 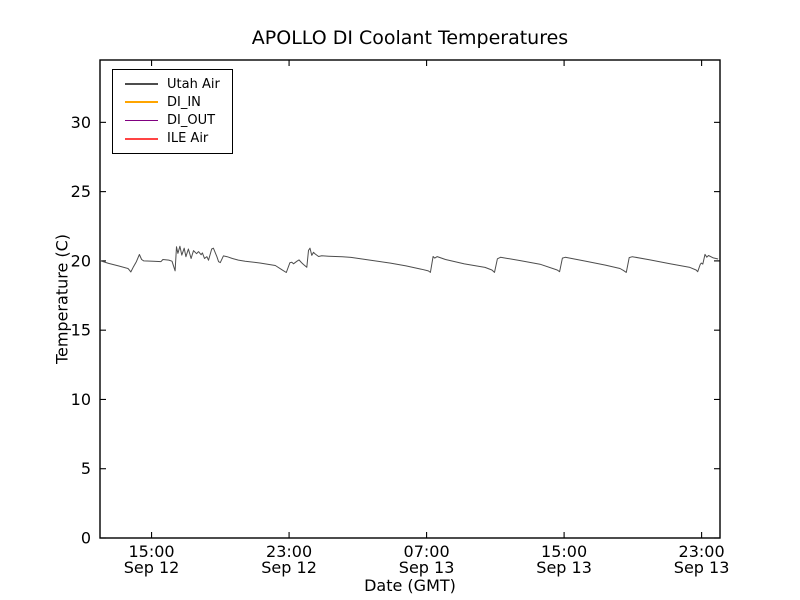 What do you see at coordinates (193, 84) in the screenshot?
I see `legend-label-utah-air: Utah Air` at bounding box center [193, 84].